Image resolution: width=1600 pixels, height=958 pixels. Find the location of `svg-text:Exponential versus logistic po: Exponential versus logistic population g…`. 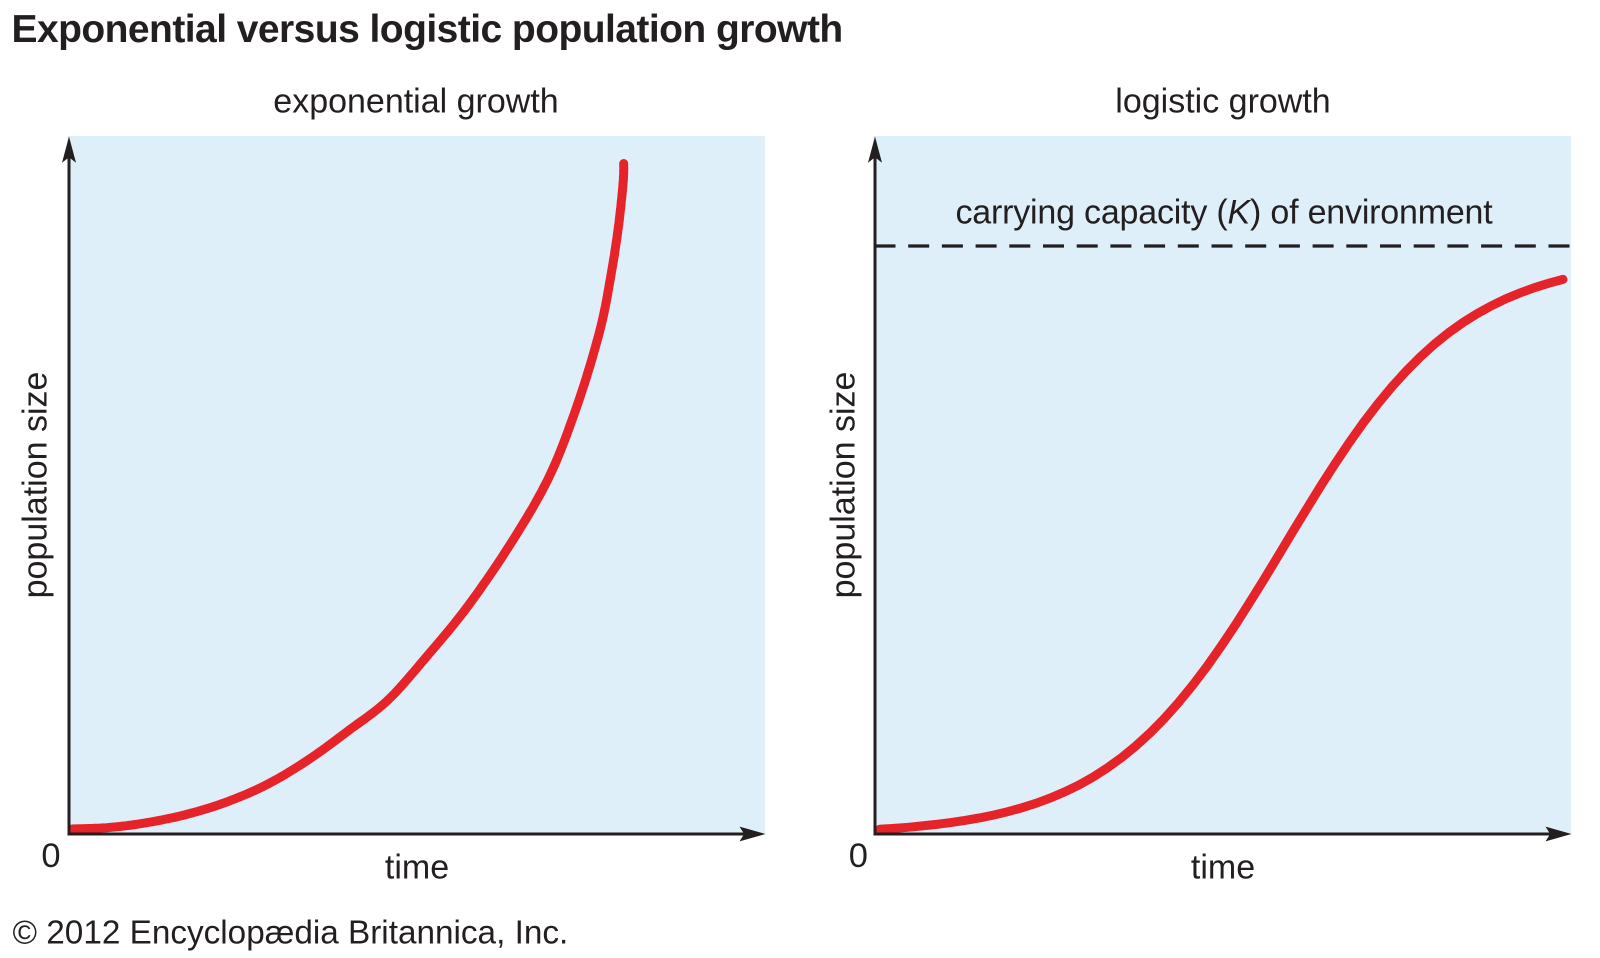

svg-text:Exponential versus logistic po: Exponential versus logistic population g… is located at coordinates (427, 29).